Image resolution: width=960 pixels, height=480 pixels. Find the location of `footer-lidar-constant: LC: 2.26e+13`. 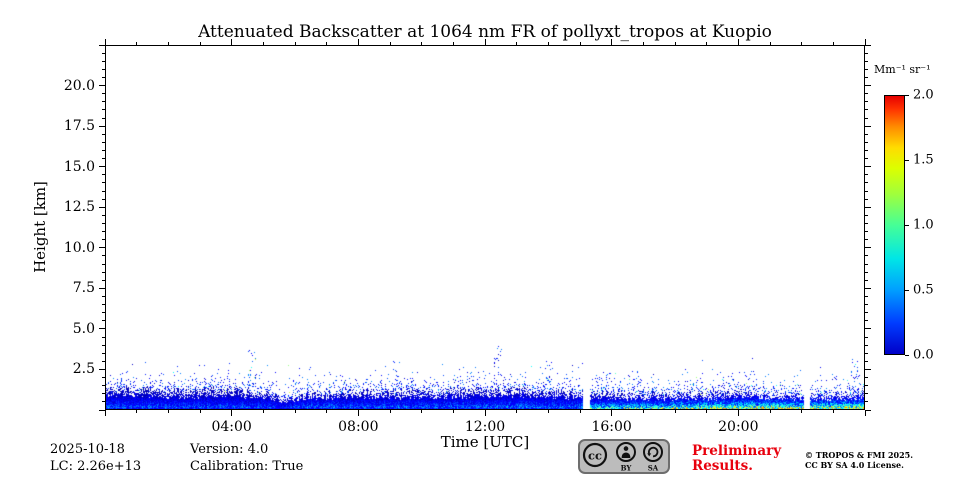

footer-lidar-constant: LC: 2.26e+13 is located at coordinates (96, 466).